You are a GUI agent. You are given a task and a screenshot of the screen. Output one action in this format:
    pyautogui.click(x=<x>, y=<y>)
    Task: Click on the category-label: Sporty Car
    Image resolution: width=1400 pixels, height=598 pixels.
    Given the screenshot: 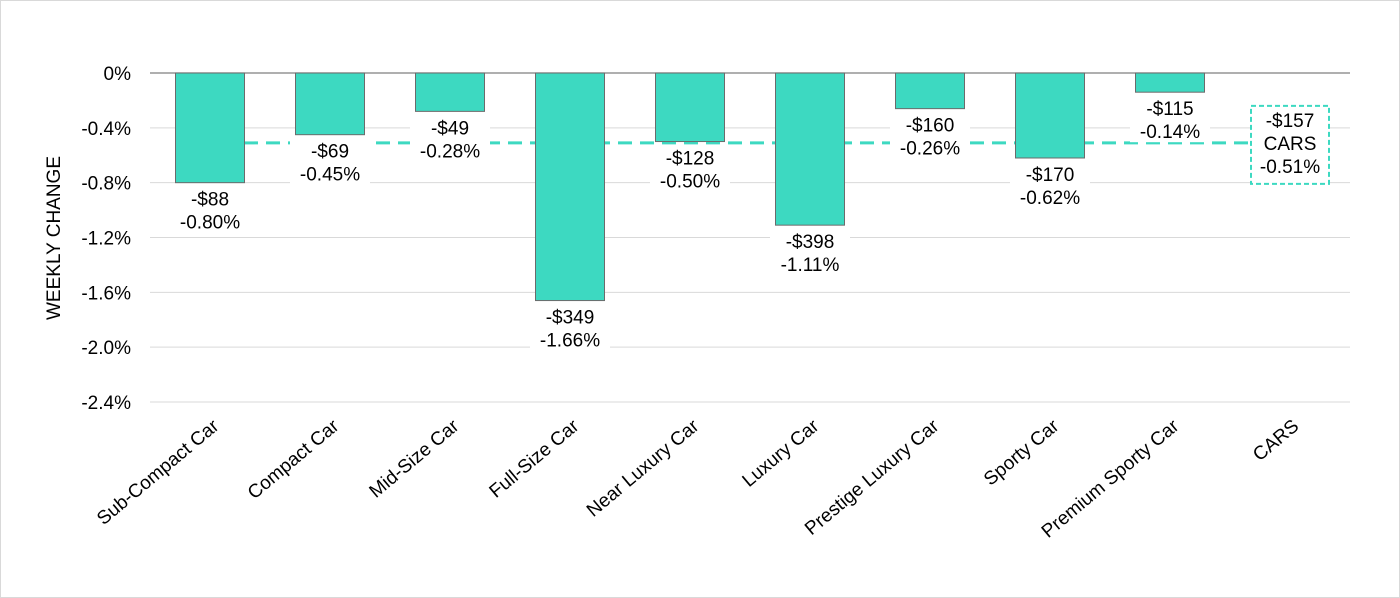 What is the action you would take?
    pyautogui.click(x=1022, y=452)
    